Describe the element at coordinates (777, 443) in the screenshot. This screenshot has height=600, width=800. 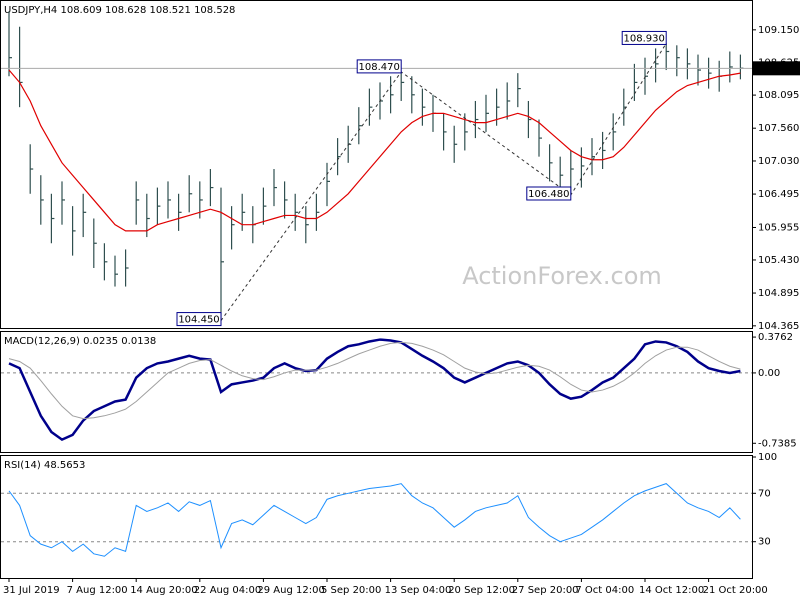
I see `y-tick-label: -0.7385` at that location.